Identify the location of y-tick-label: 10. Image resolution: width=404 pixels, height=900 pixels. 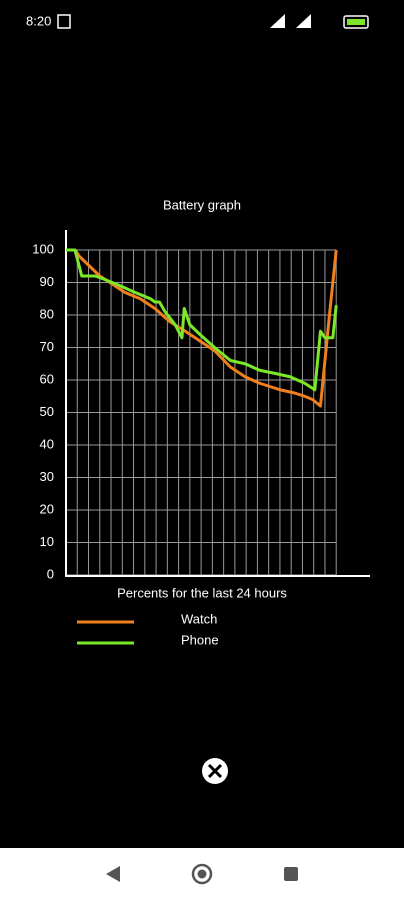
(47, 541).